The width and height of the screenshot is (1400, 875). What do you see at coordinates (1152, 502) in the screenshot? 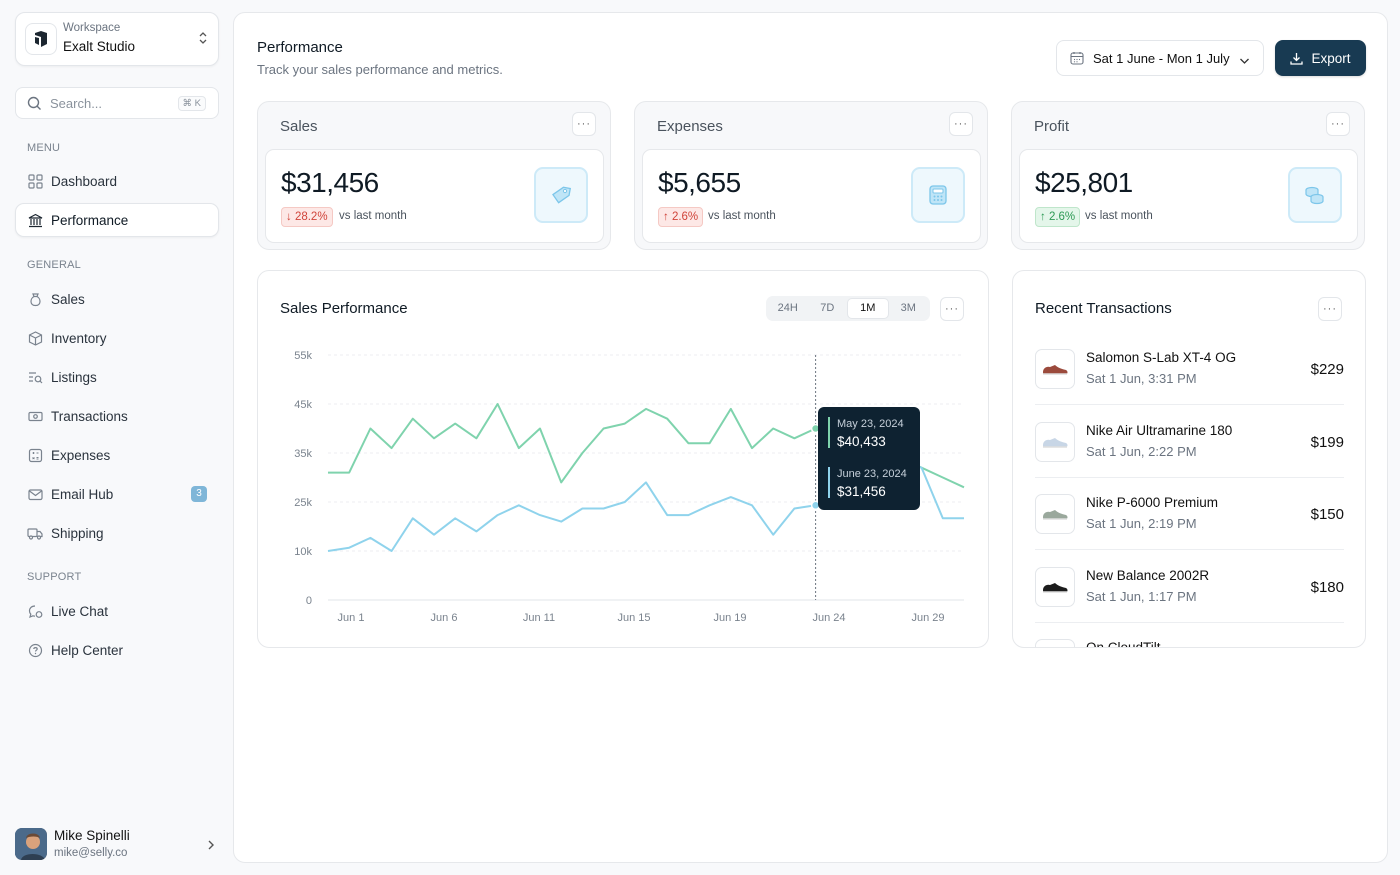
I see `product-name: Nike P-6000 Premium` at bounding box center [1152, 502].